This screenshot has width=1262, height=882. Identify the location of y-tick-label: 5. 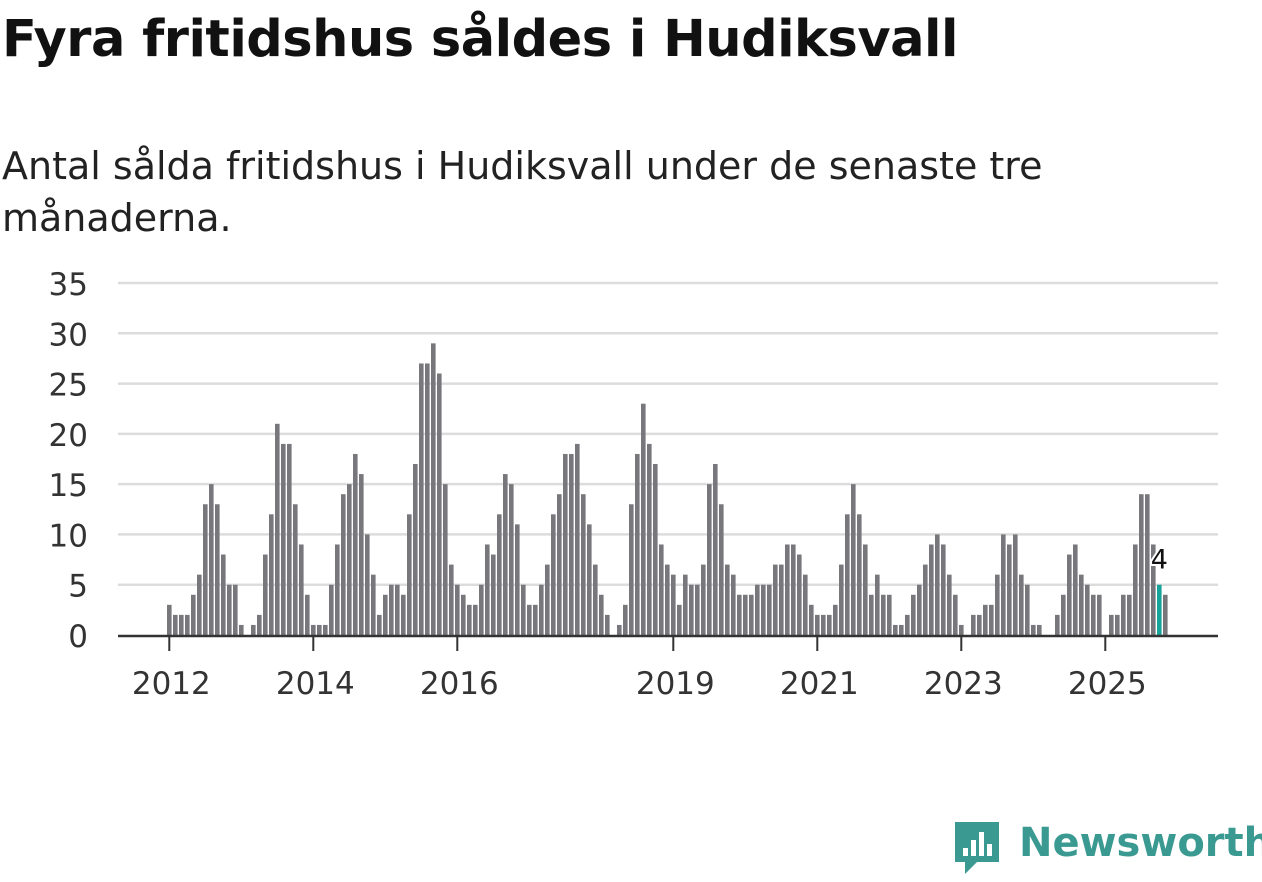
(78, 587).